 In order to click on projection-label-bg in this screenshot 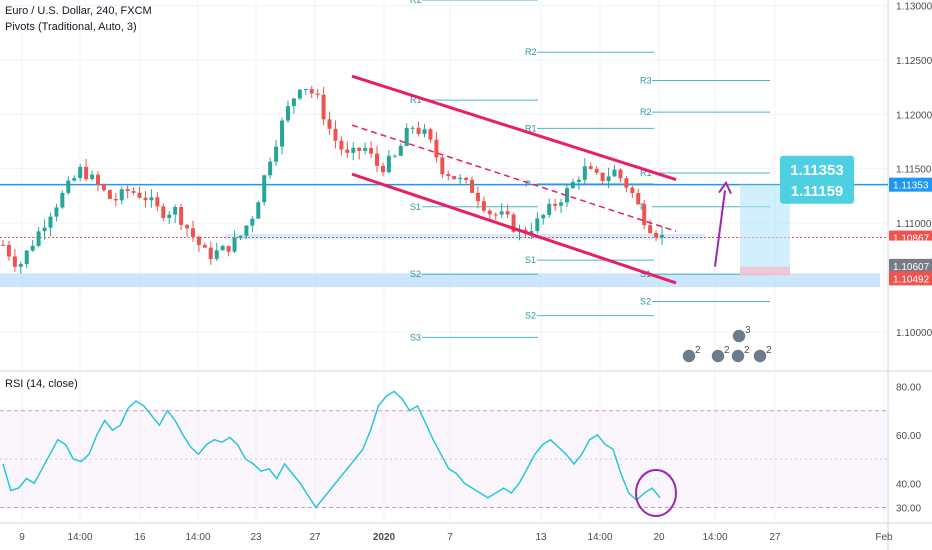, I will do `click(817, 179)`.